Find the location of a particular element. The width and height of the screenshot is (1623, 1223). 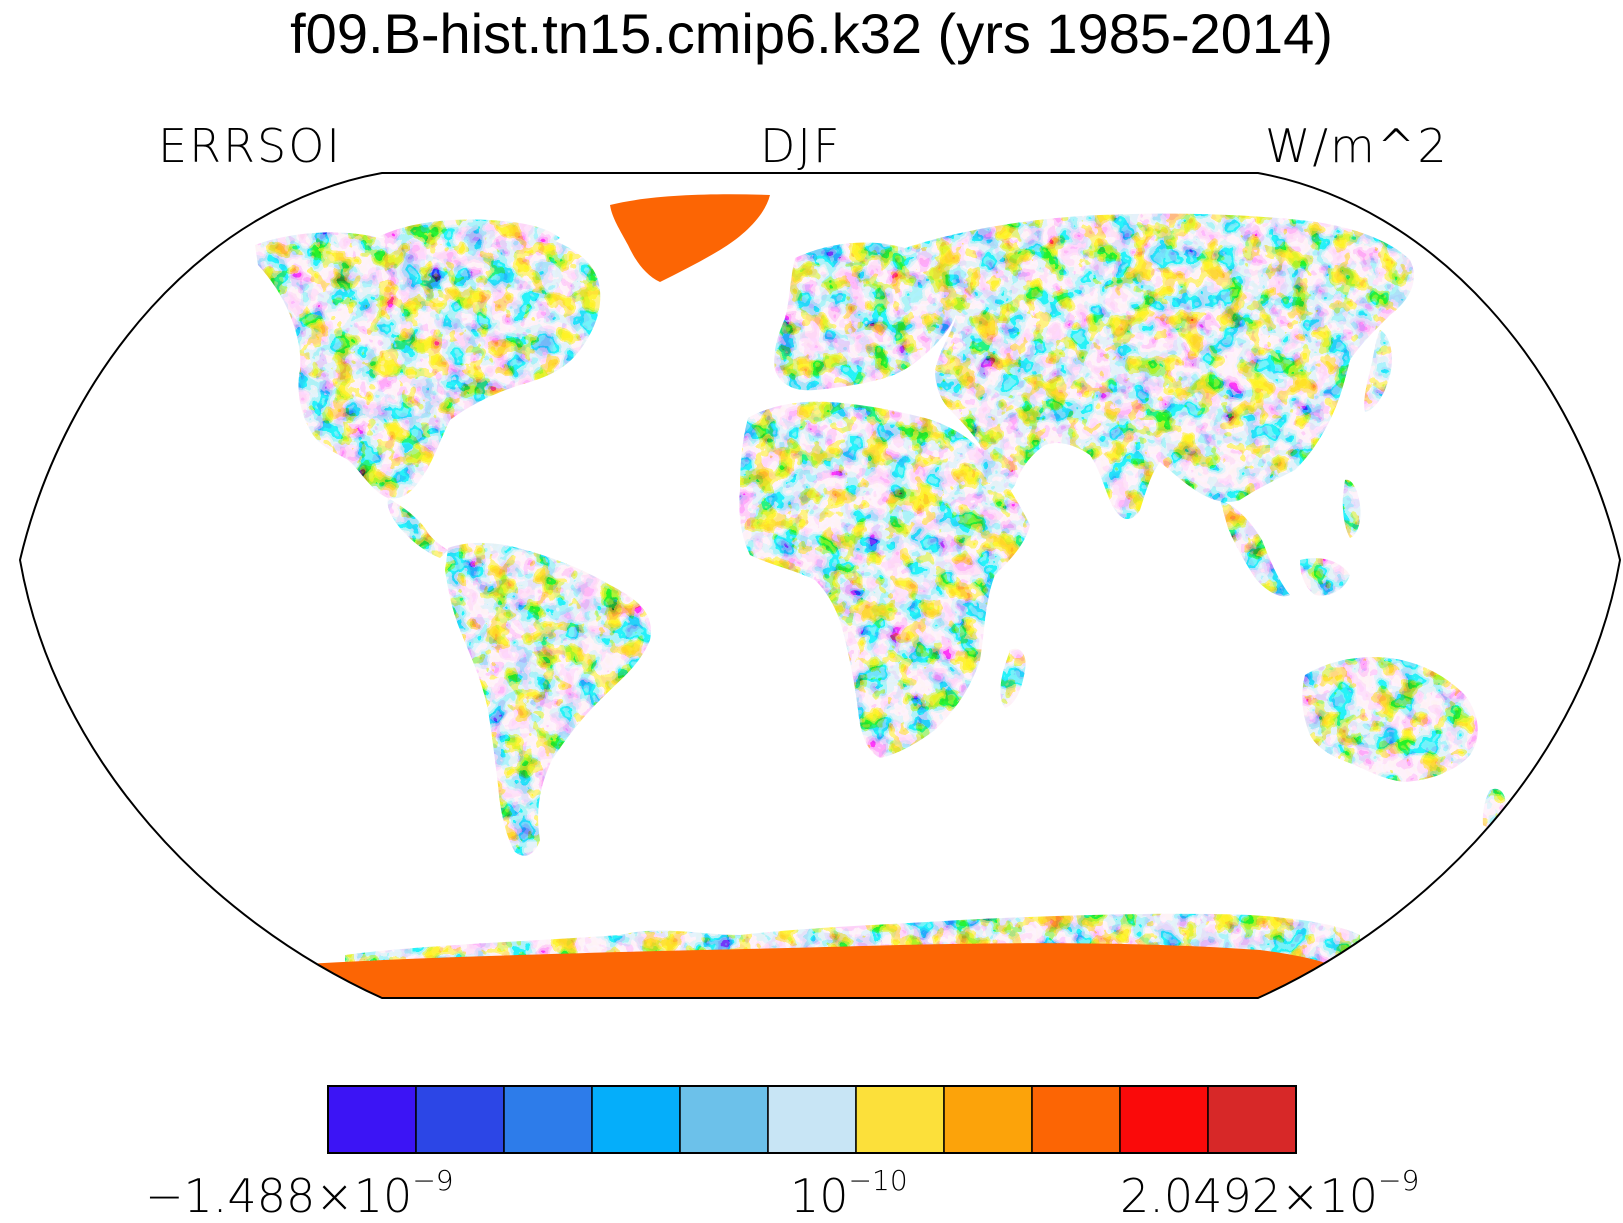

colorbar-min-label: −1.488×10⁻⁹ is located at coordinates (299, 1193).